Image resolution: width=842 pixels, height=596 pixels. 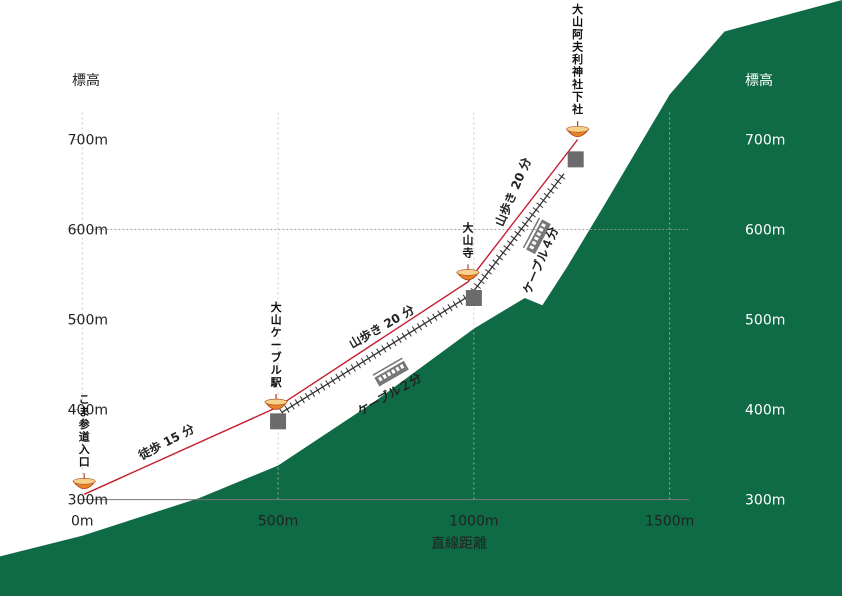 I want to click on cable-lines, so click(x=422, y=294).